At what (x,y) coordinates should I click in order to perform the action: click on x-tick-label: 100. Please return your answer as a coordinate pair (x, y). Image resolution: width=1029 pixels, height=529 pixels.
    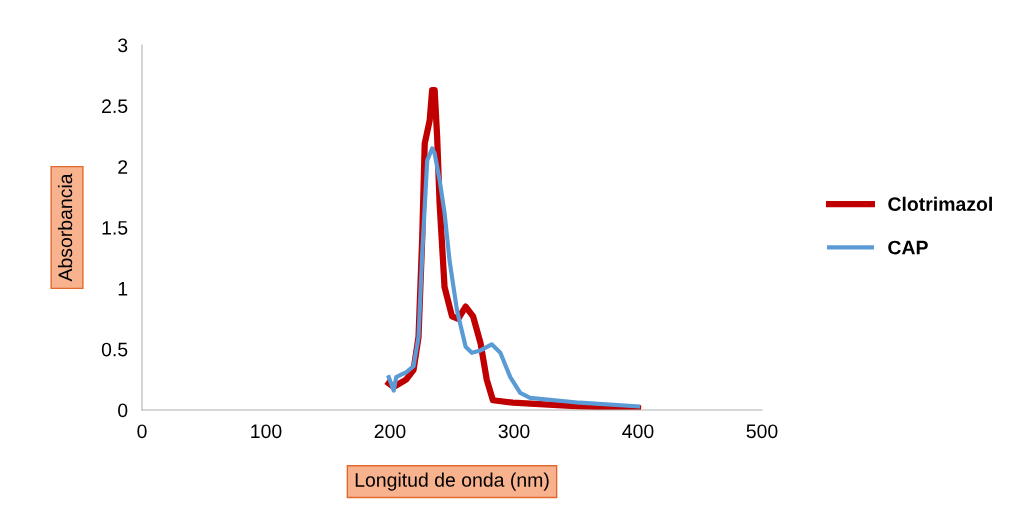
    Looking at the image, I should click on (266, 431).